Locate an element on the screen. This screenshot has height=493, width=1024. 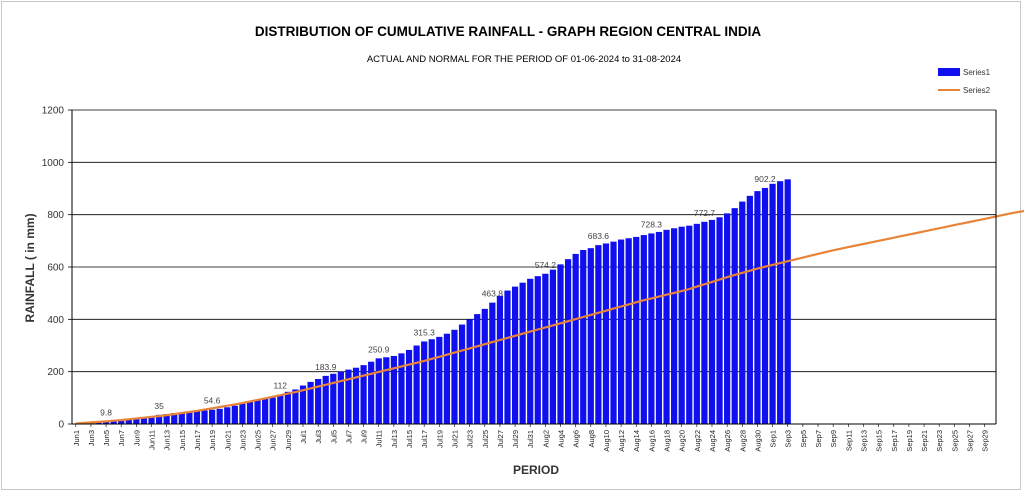
x-tick-label: Aug30 is located at coordinates (757, 441).